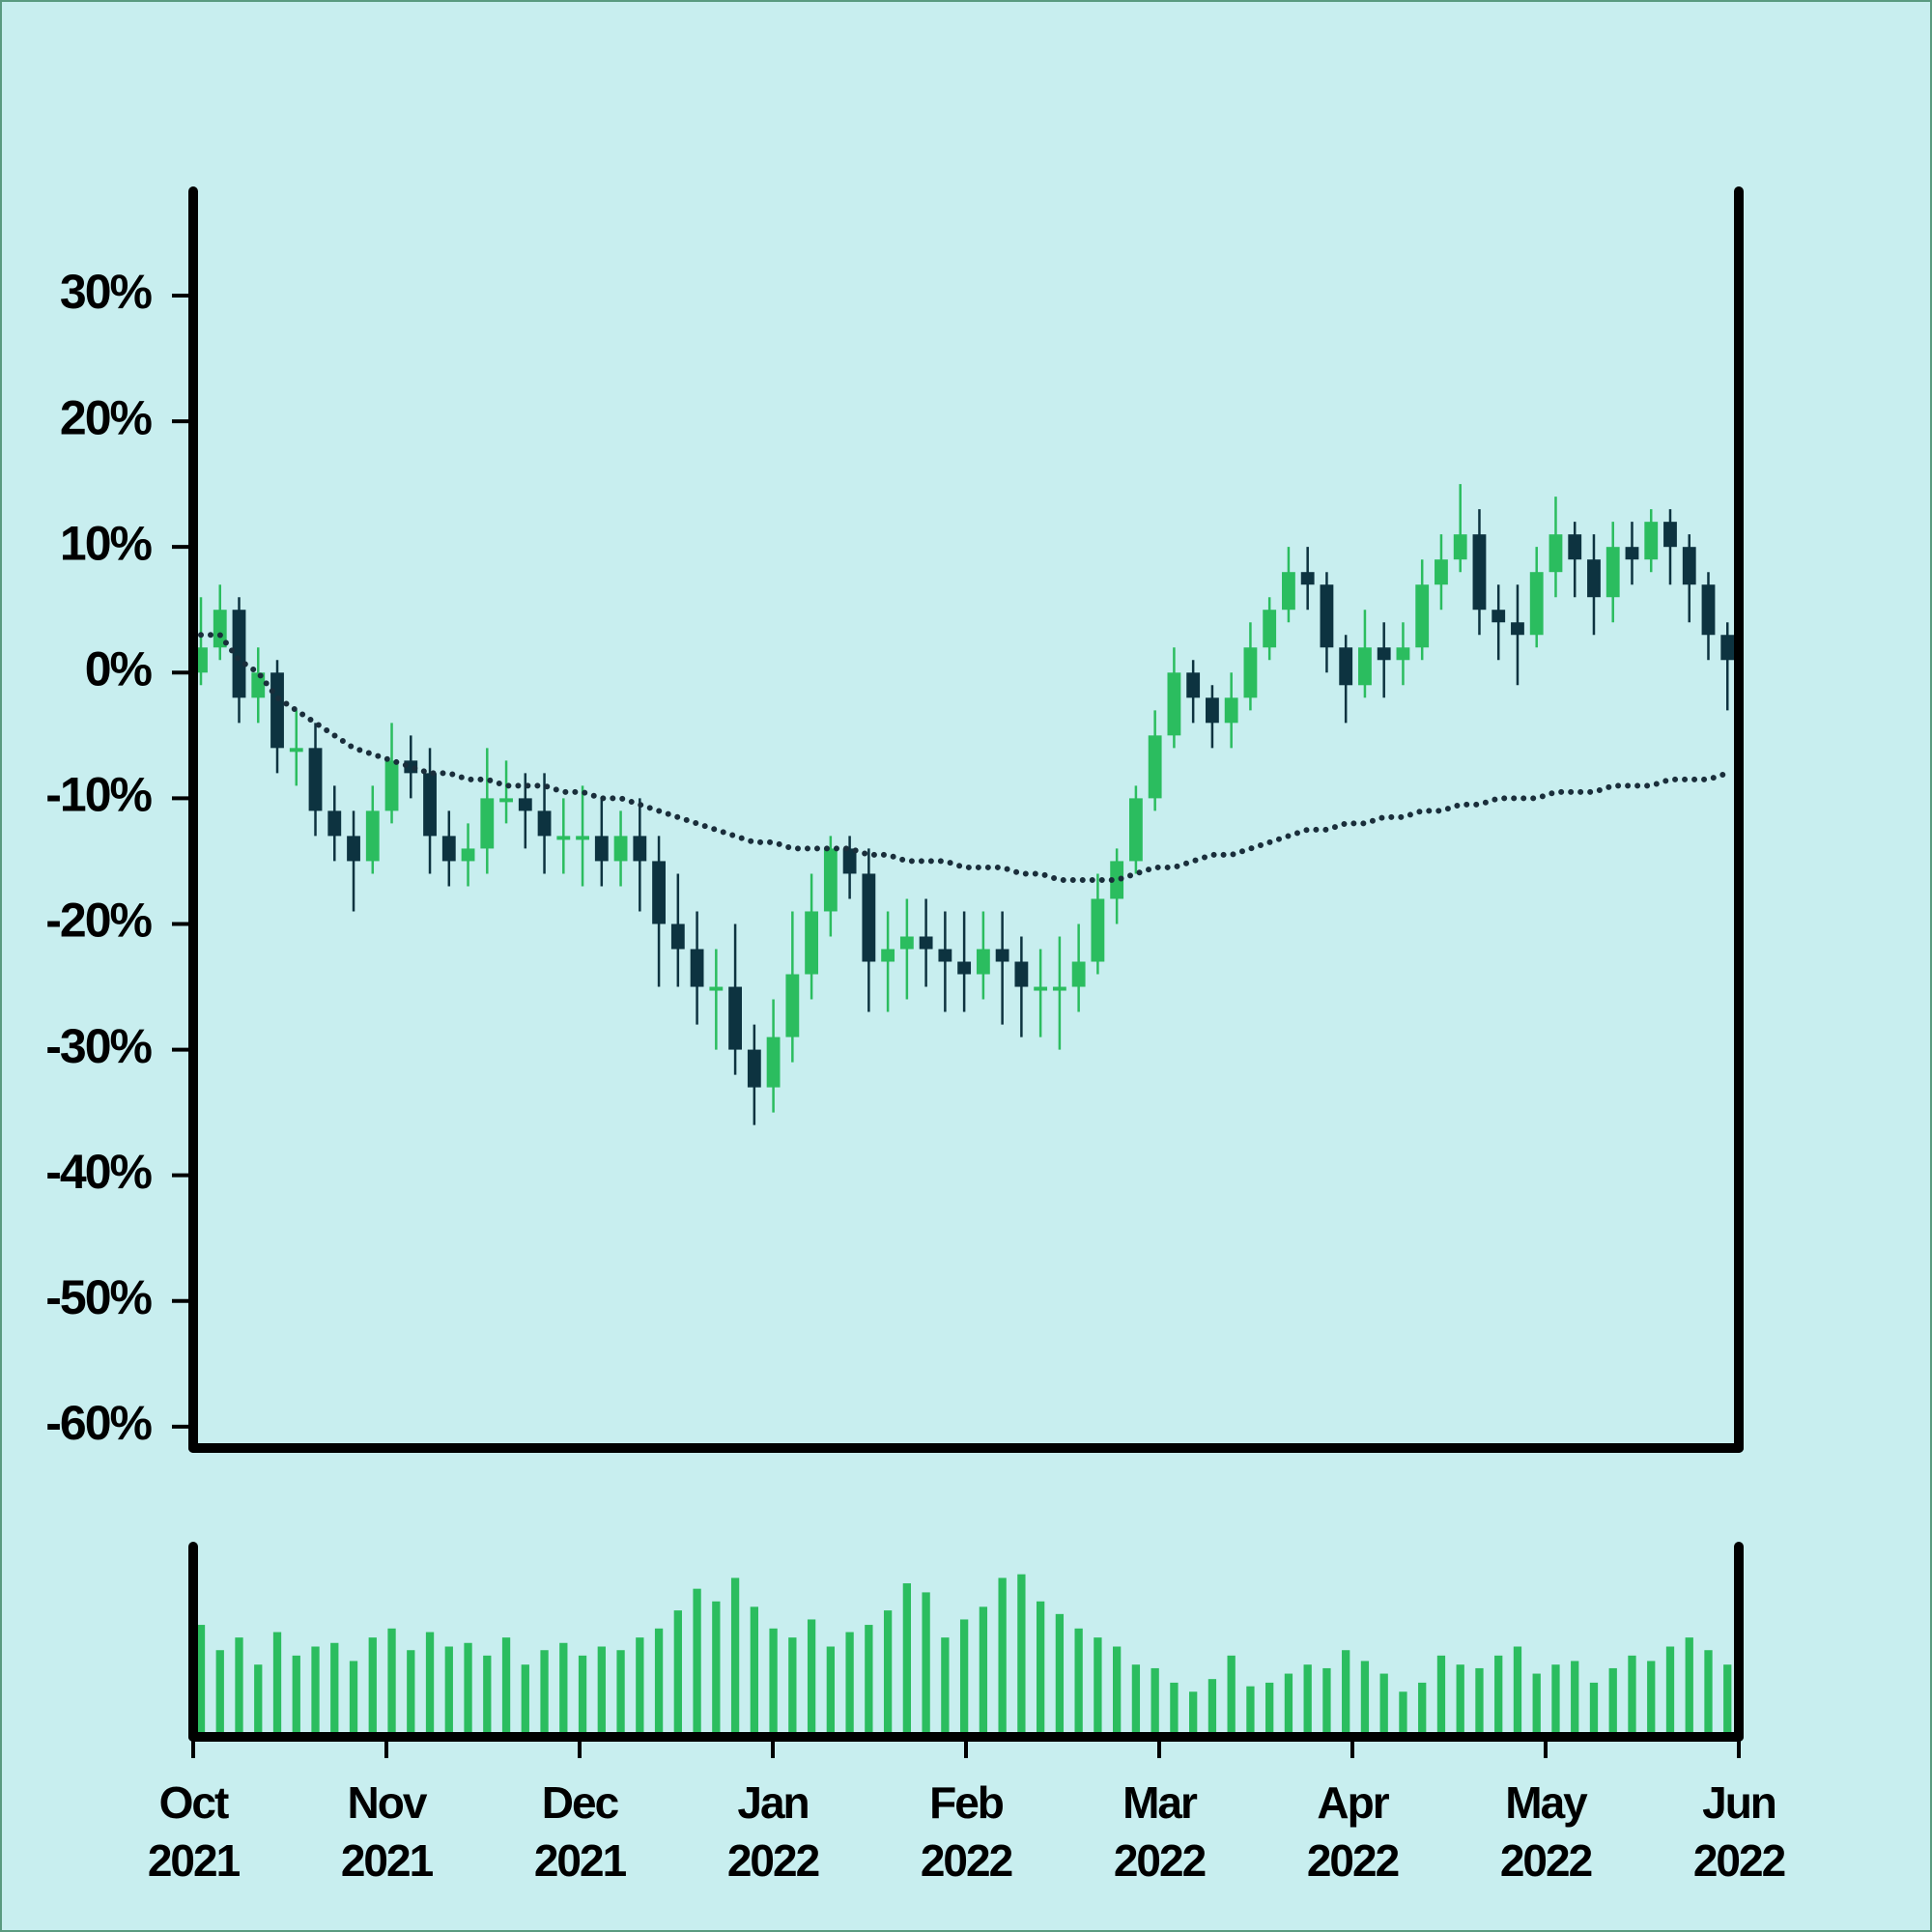 The width and height of the screenshot is (1932, 1932). Describe the element at coordinates (106, 417) in the screenshot. I see `y-tick-label: 20%` at that location.